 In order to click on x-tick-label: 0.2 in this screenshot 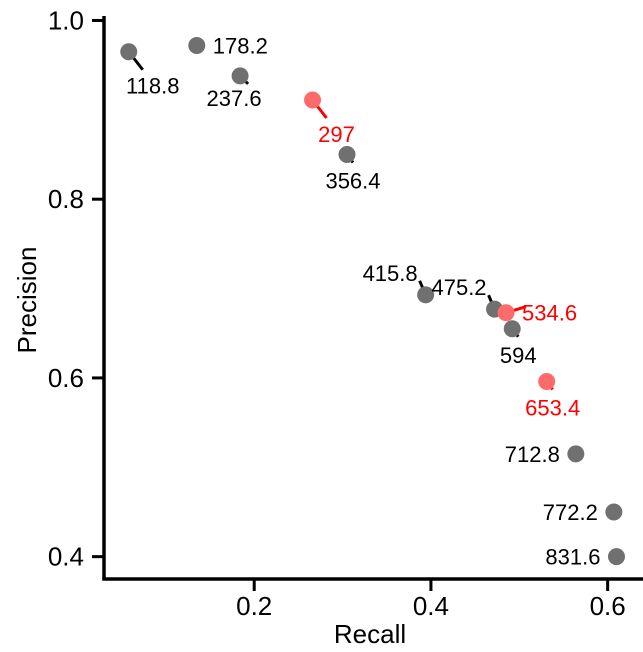, I will do `click(254, 606)`.